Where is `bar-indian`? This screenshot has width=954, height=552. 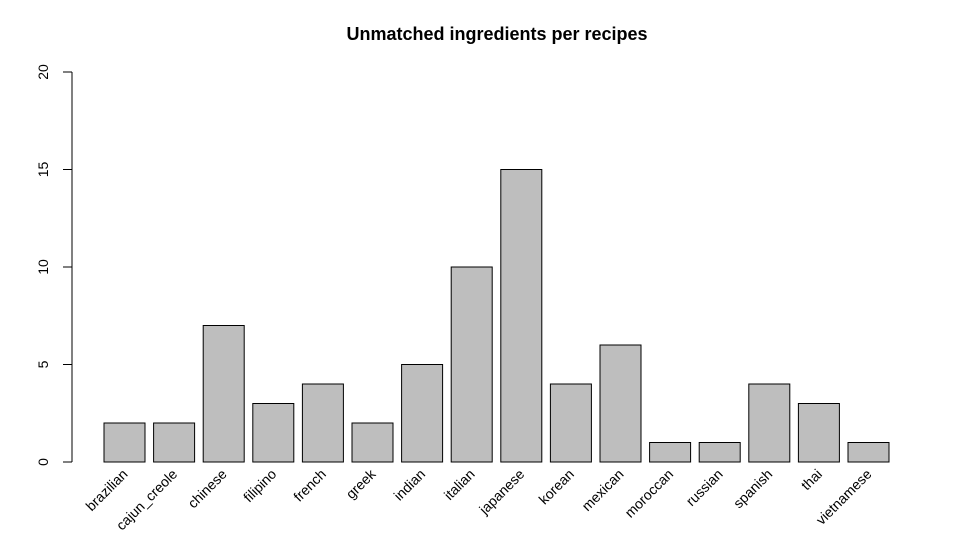
bar-indian is located at coordinates (422, 413).